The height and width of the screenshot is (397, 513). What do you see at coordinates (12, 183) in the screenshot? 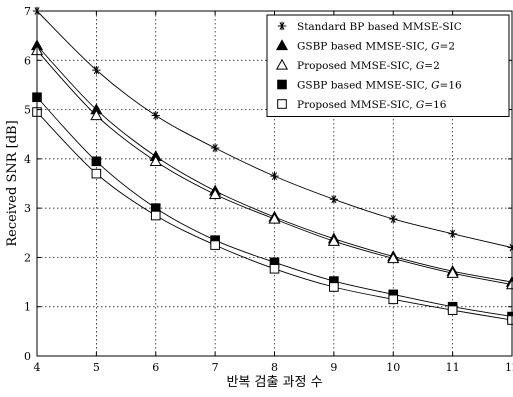
I see `y-axis-title: Received SNR [dB]` at bounding box center [12, 183].